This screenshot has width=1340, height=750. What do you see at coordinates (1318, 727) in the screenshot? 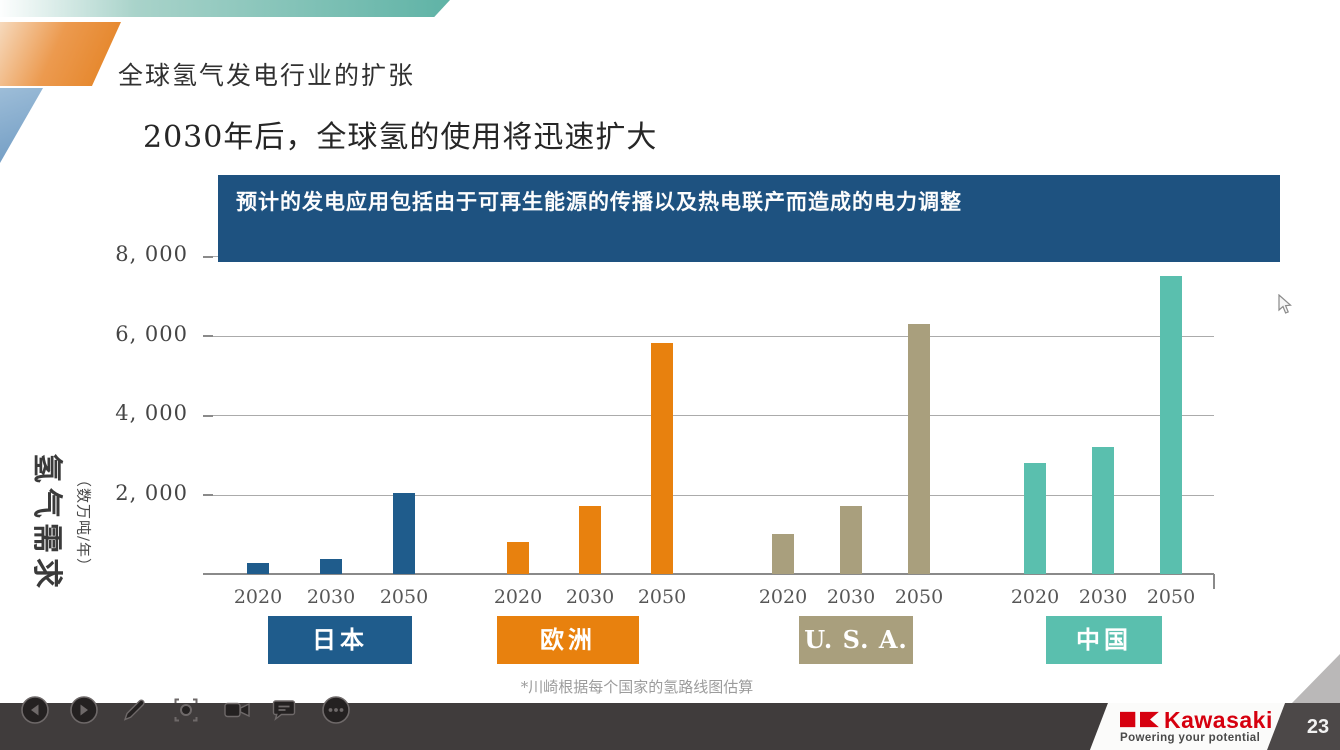
I see `page-number: 23` at bounding box center [1318, 727].